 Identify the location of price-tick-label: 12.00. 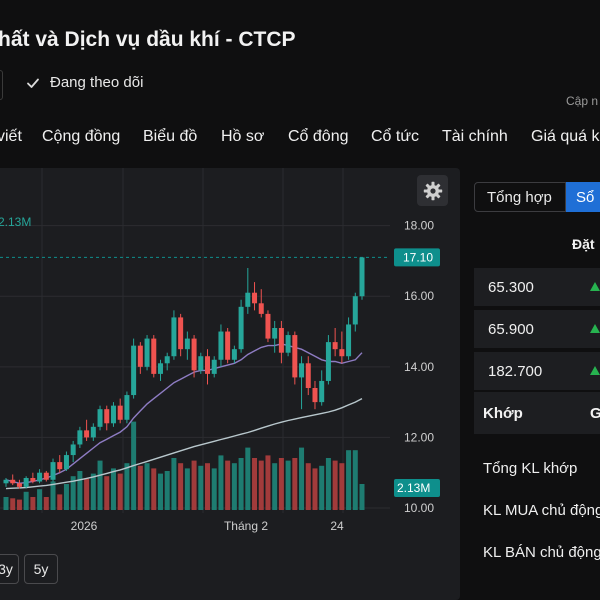
(419, 437).